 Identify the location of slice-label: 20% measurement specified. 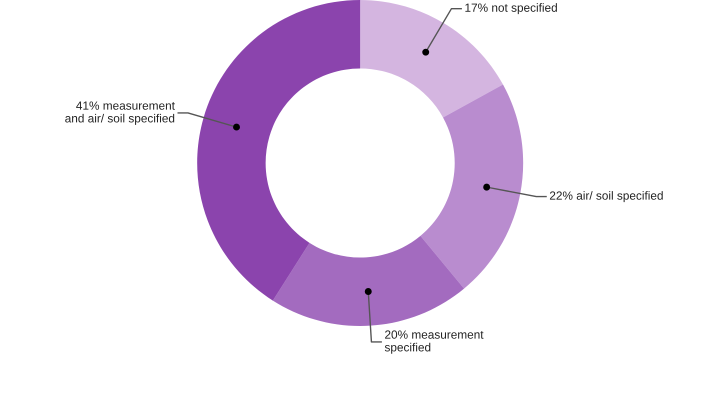
(434, 342).